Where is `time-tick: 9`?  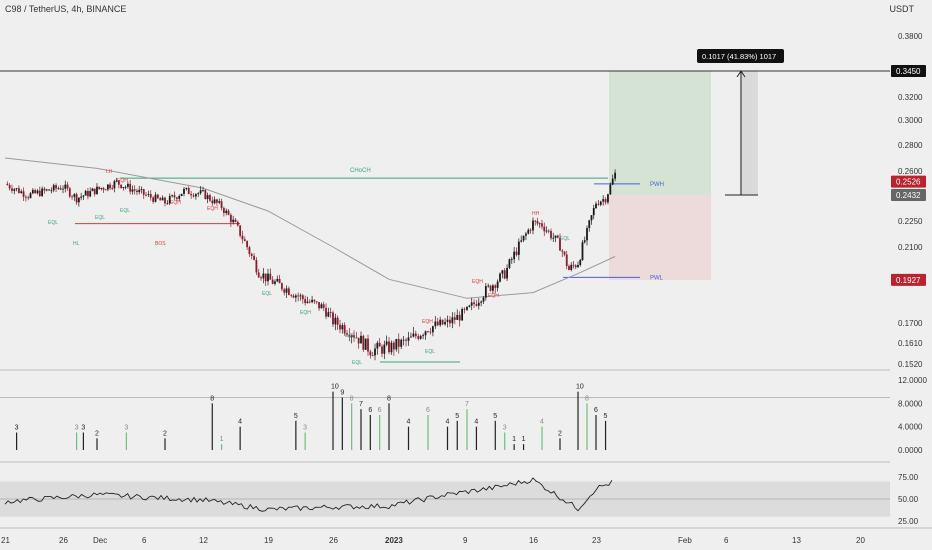
time-tick: 9 is located at coordinates (465, 540).